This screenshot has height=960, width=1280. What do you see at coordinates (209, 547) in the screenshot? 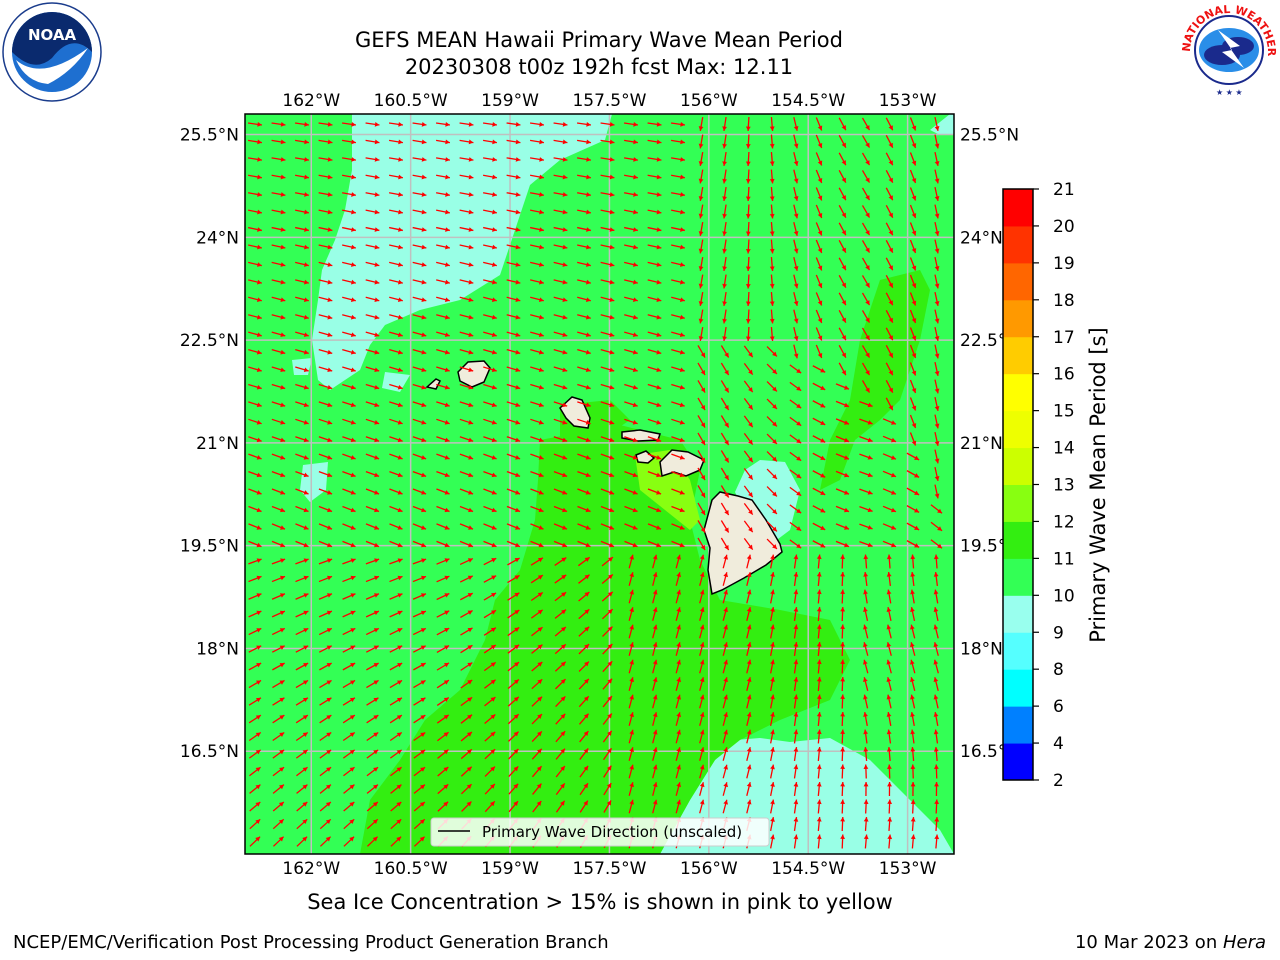
I see `lat-tick-left: 19.5°N` at bounding box center [209, 547].